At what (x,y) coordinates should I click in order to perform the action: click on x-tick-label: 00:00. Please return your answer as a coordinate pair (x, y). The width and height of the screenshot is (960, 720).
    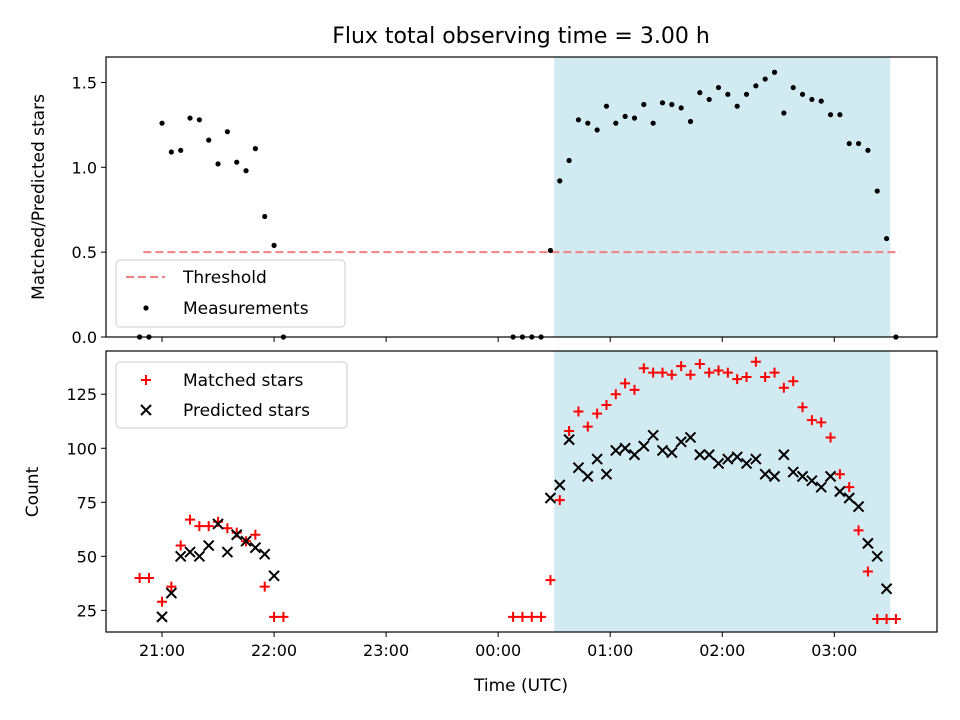
    Looking at the image, I should click on (498, 650).